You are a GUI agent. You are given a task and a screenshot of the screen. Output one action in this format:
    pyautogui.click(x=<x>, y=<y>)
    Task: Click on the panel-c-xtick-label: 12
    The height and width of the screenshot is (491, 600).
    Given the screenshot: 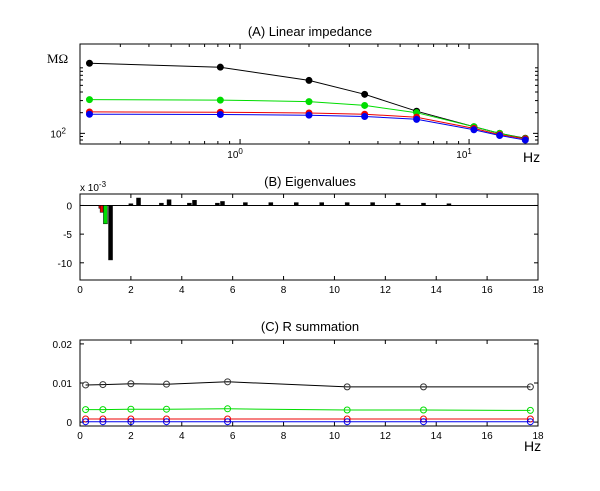 What is the action you would take?
    pyautogui.click(x=386, y=436)
    